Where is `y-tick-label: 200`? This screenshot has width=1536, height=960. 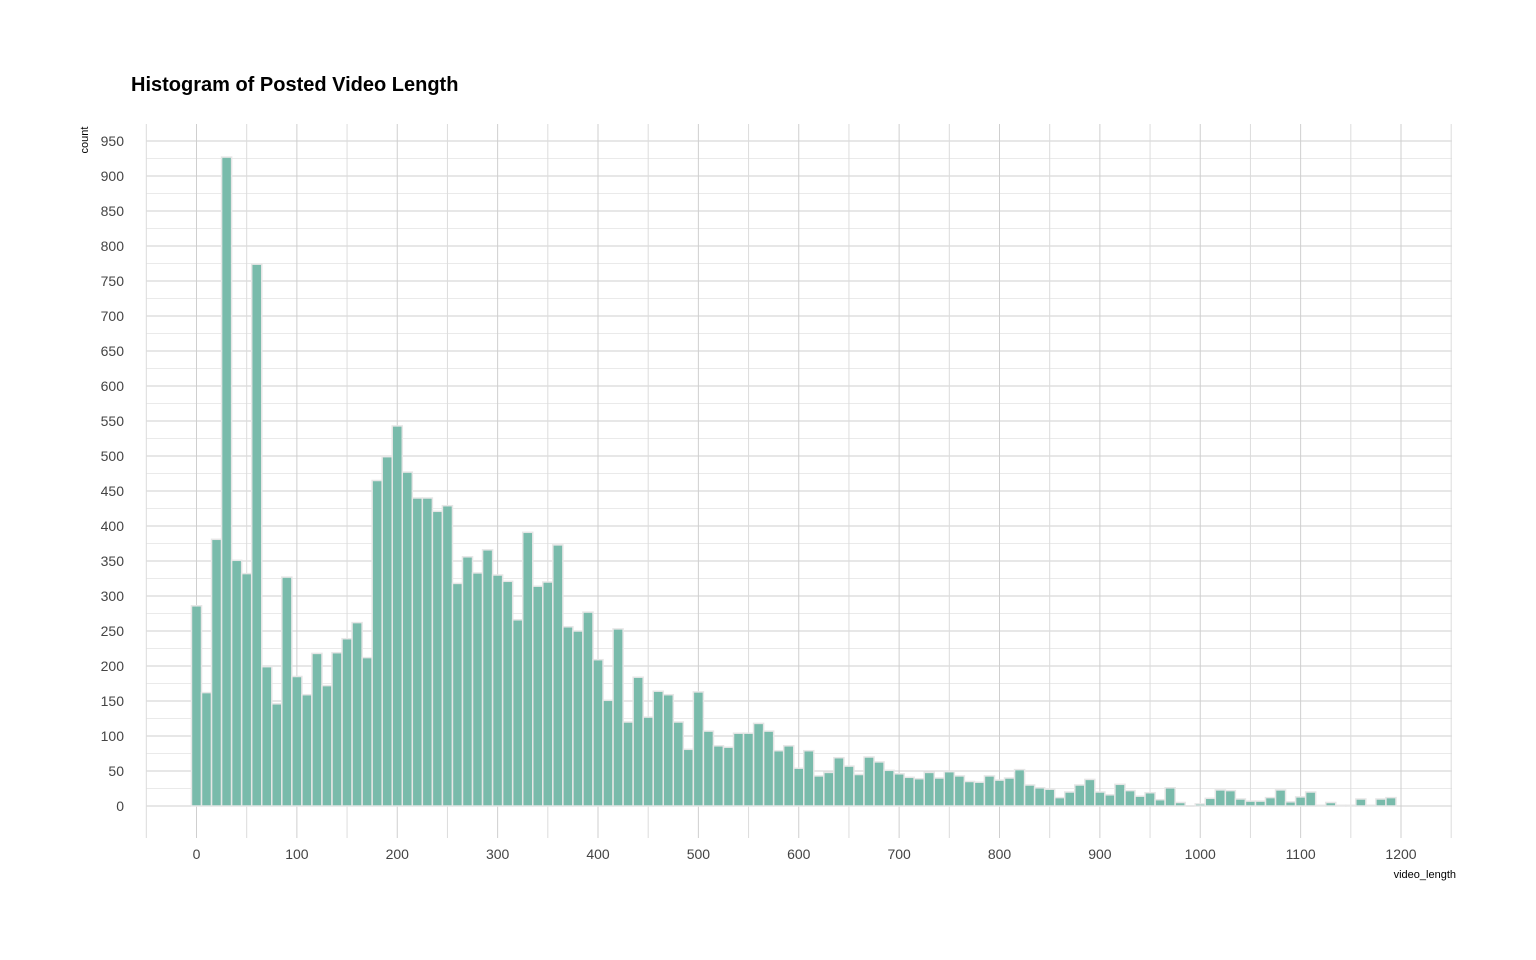 y-tick-label: 200 is located at coordinates (113, 666).